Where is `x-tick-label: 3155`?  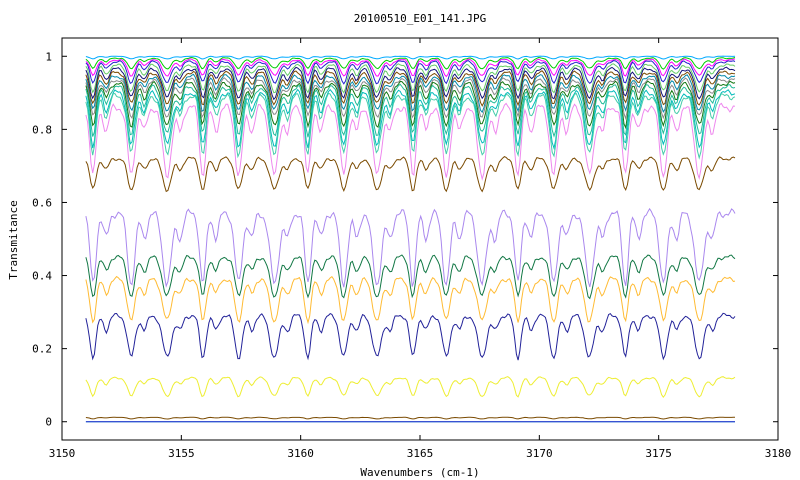 x-tick-label: 3155 is located at coordinates (181, 453).